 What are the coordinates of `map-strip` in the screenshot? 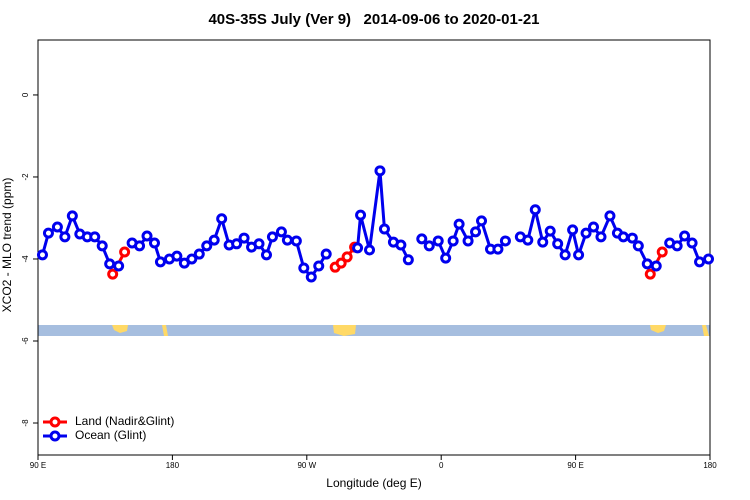 It's located at (374, 330).